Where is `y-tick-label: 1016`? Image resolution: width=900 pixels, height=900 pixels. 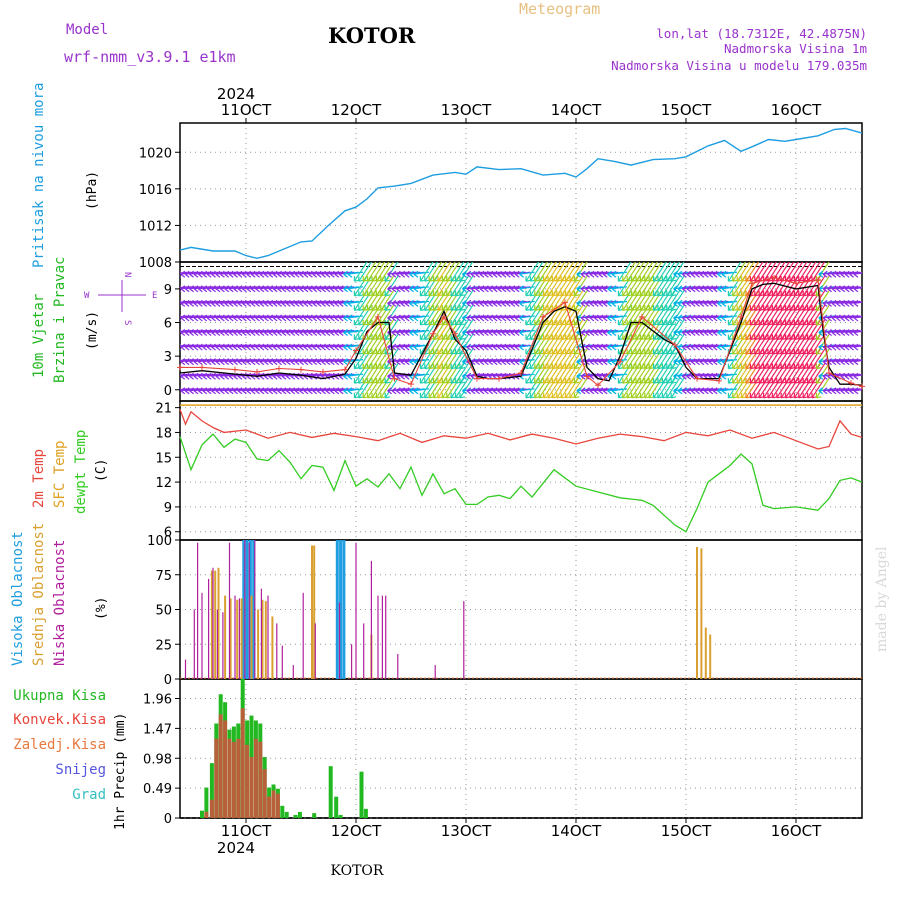
y-tick-label: 1016 is located at coordinates (155, 190).